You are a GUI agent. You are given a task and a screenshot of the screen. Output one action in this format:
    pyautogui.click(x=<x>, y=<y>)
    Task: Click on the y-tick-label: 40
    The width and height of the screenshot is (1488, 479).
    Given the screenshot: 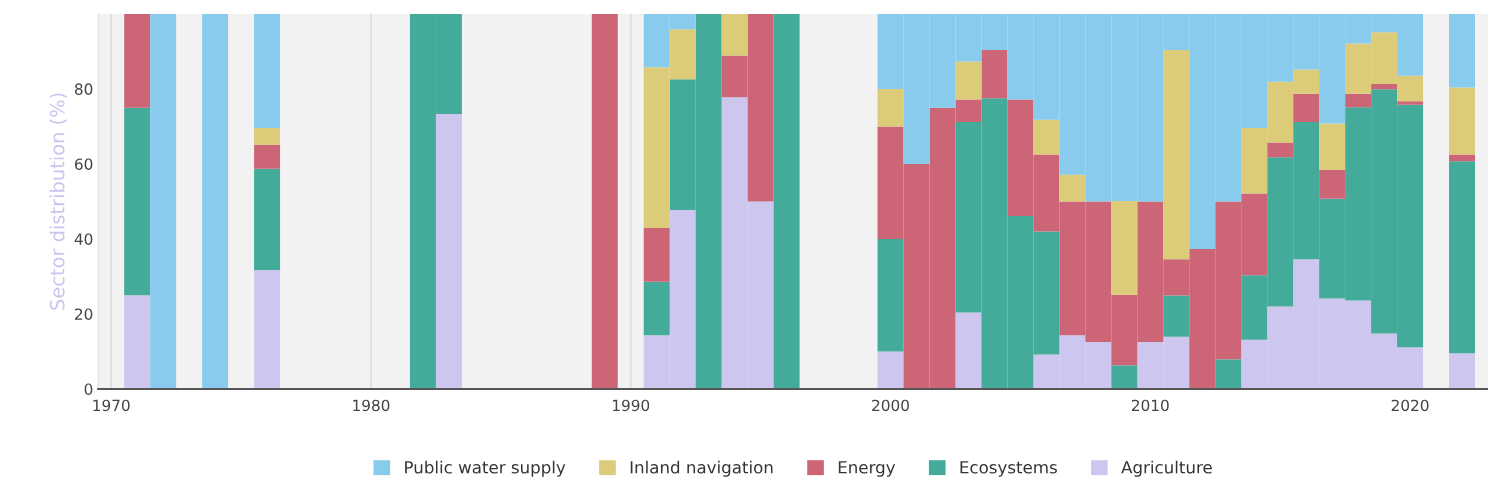 What is the action you would take?
    pyautogui.click(x=83, y=239)
    